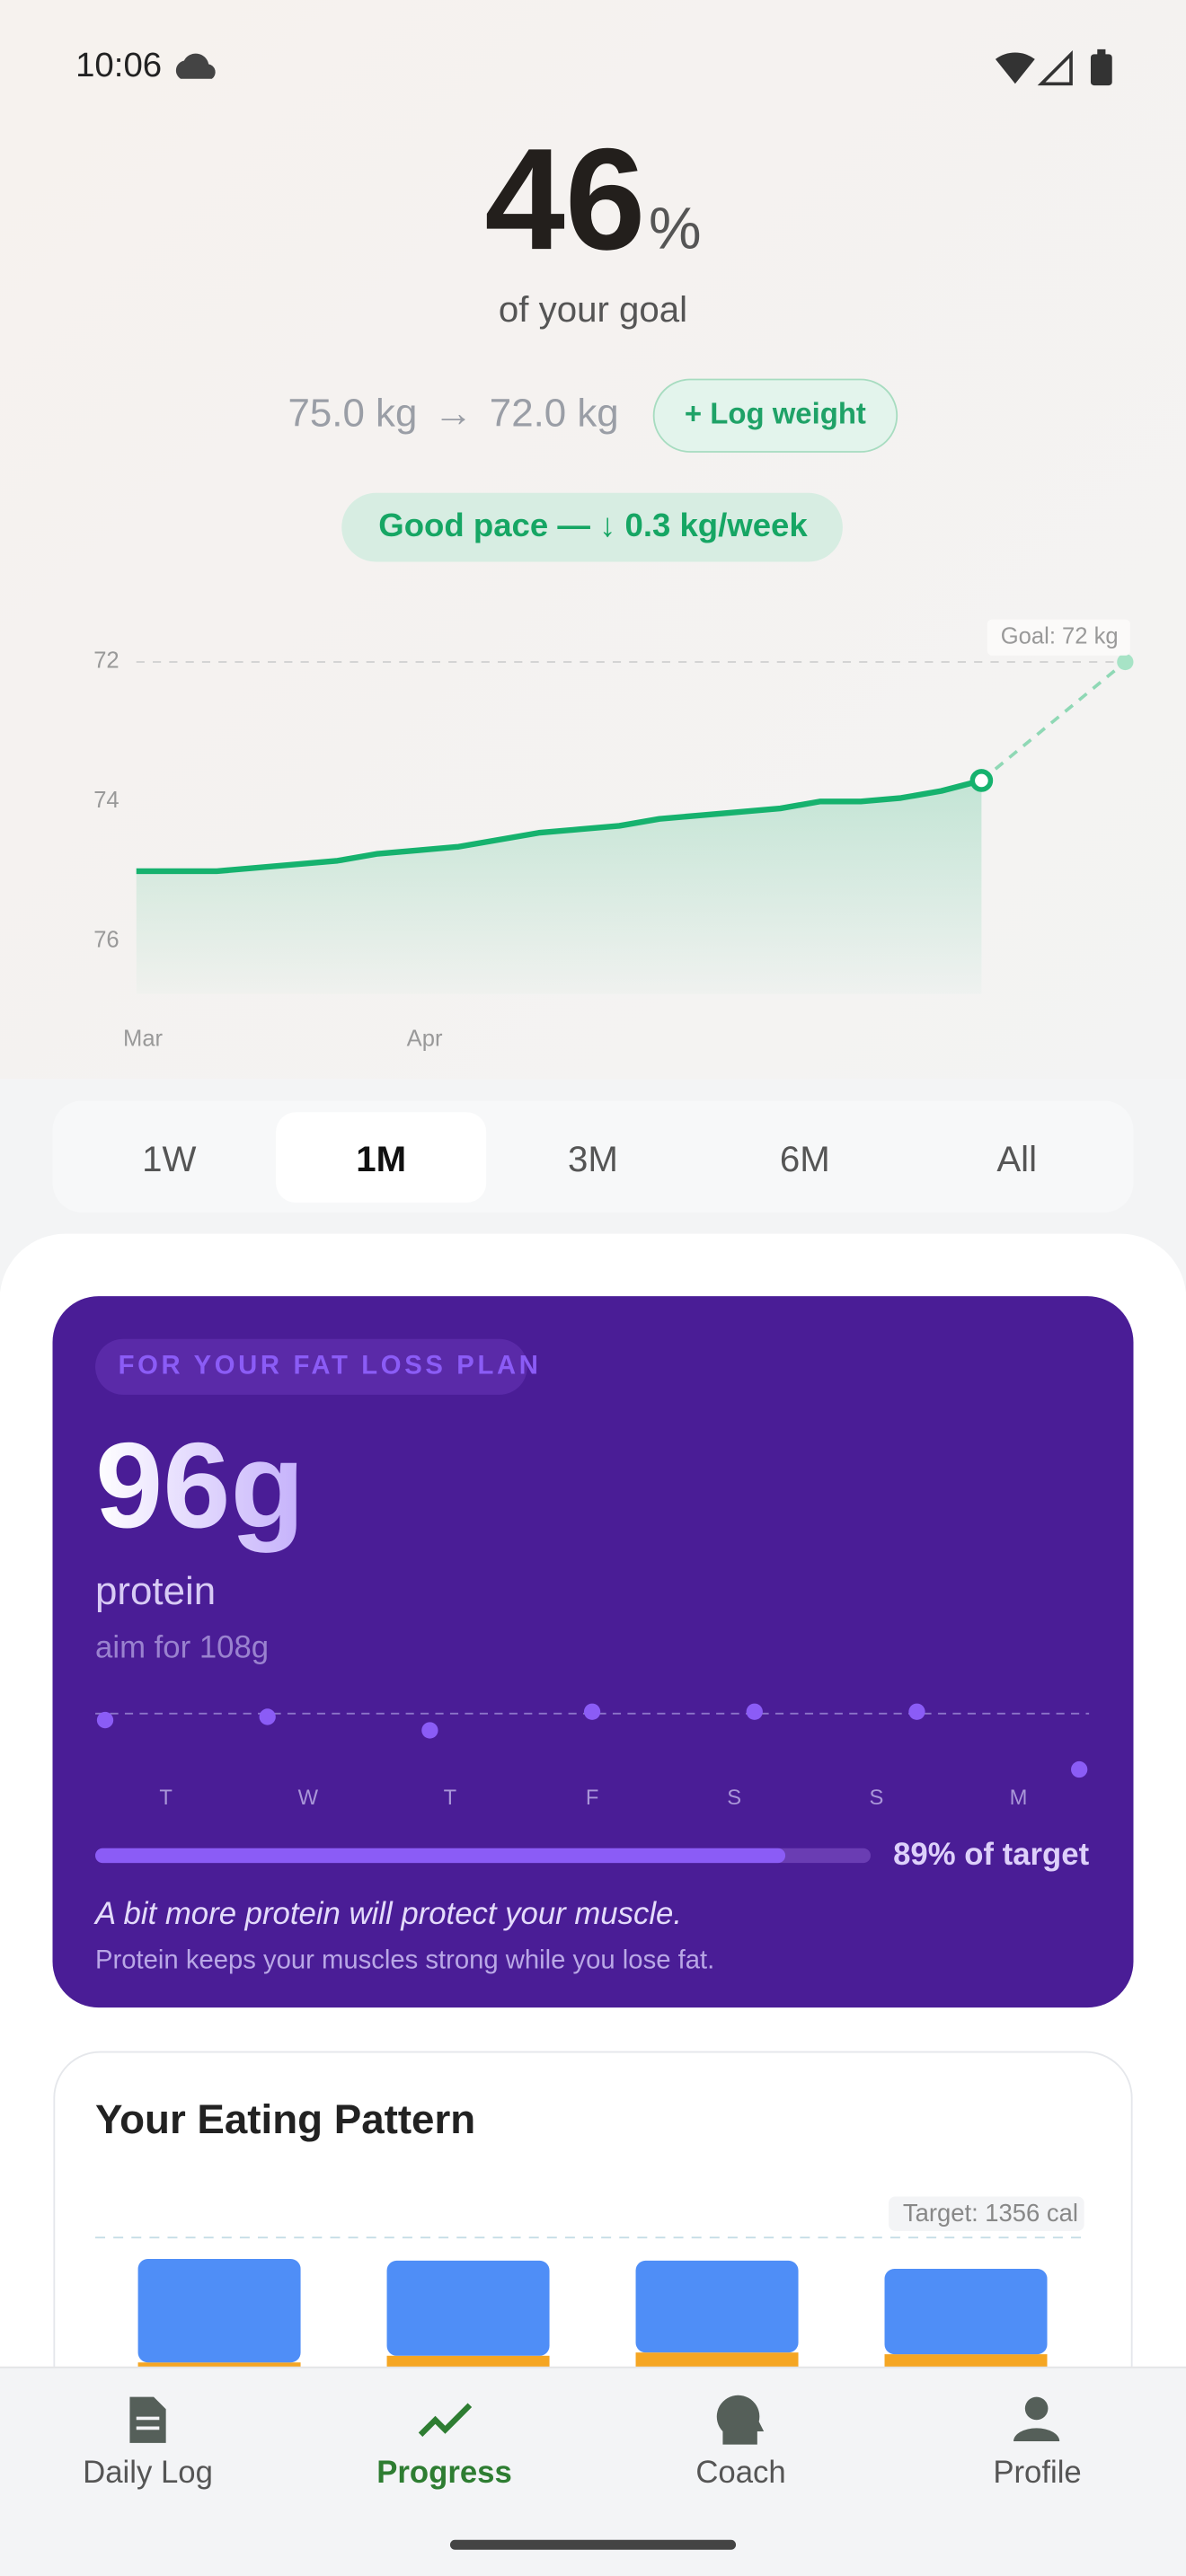 This screenshot has width=1186, height=2576. I want to click on range-option: 6M, so click(805, 1159).